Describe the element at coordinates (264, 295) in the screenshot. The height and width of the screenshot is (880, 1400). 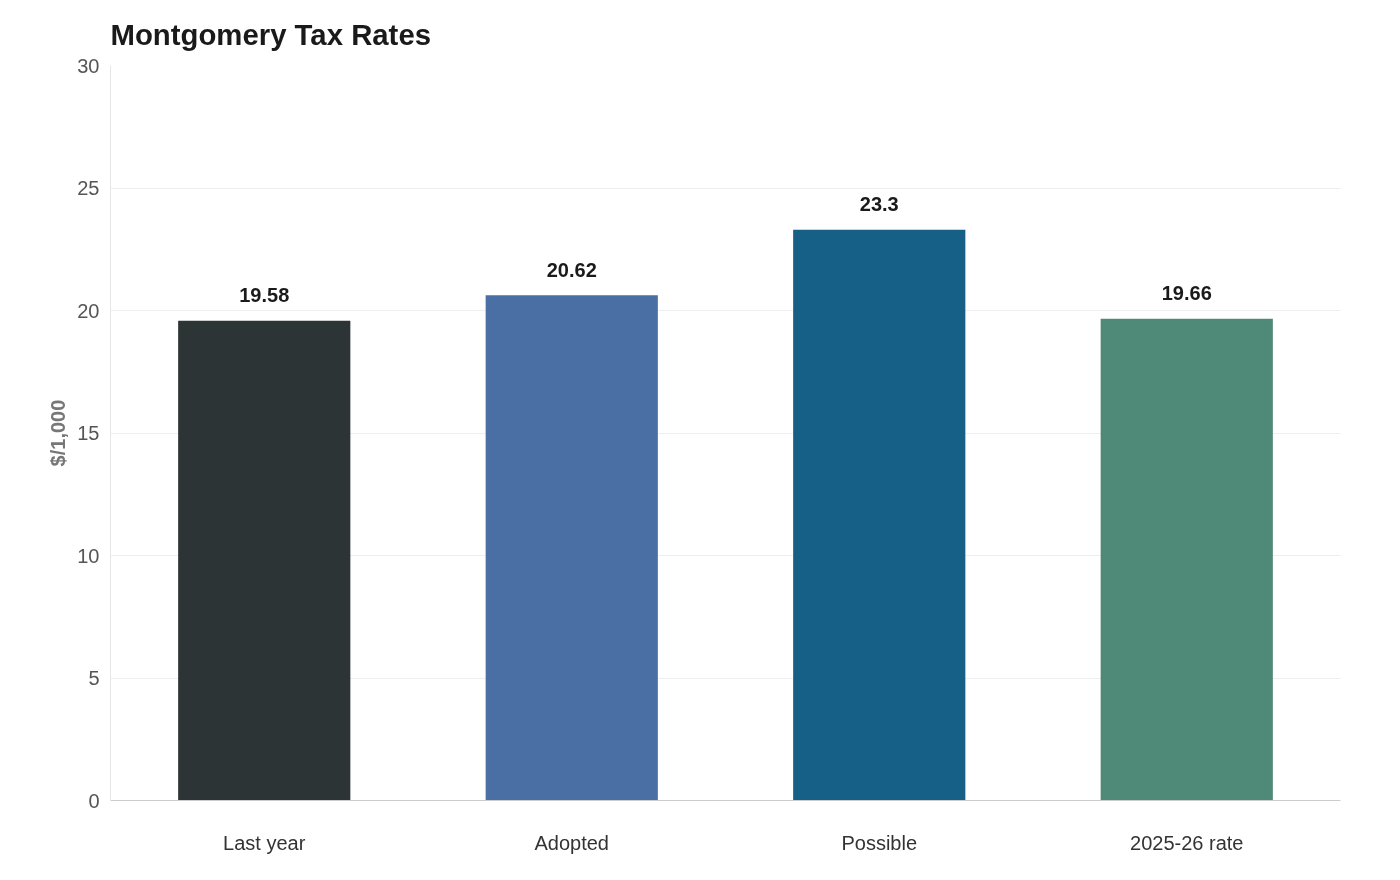
I see `data-label: 19.58` at that location.